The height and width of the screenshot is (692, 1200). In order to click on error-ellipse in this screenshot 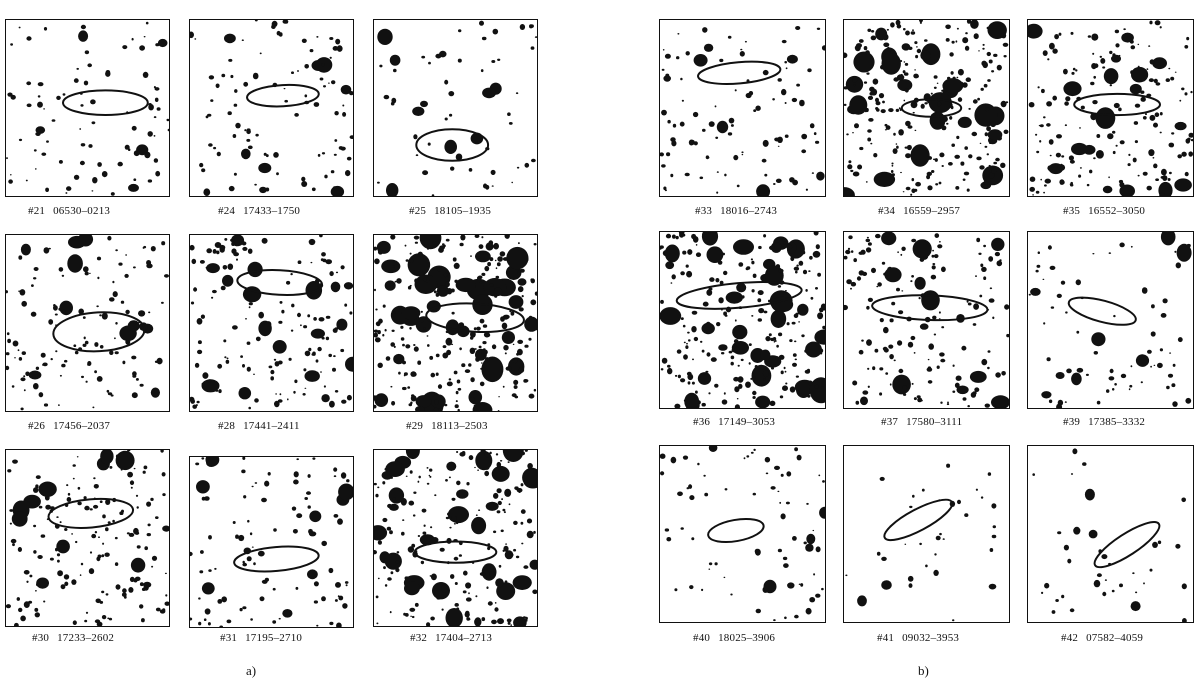, I will do `click(276, 559)`.